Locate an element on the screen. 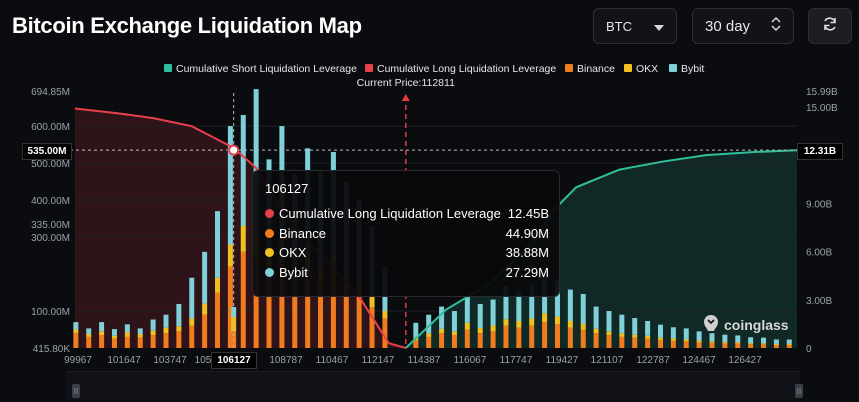 The image size is (859, 402). zoom-handle-right: II is located at coordinates (799, 391).